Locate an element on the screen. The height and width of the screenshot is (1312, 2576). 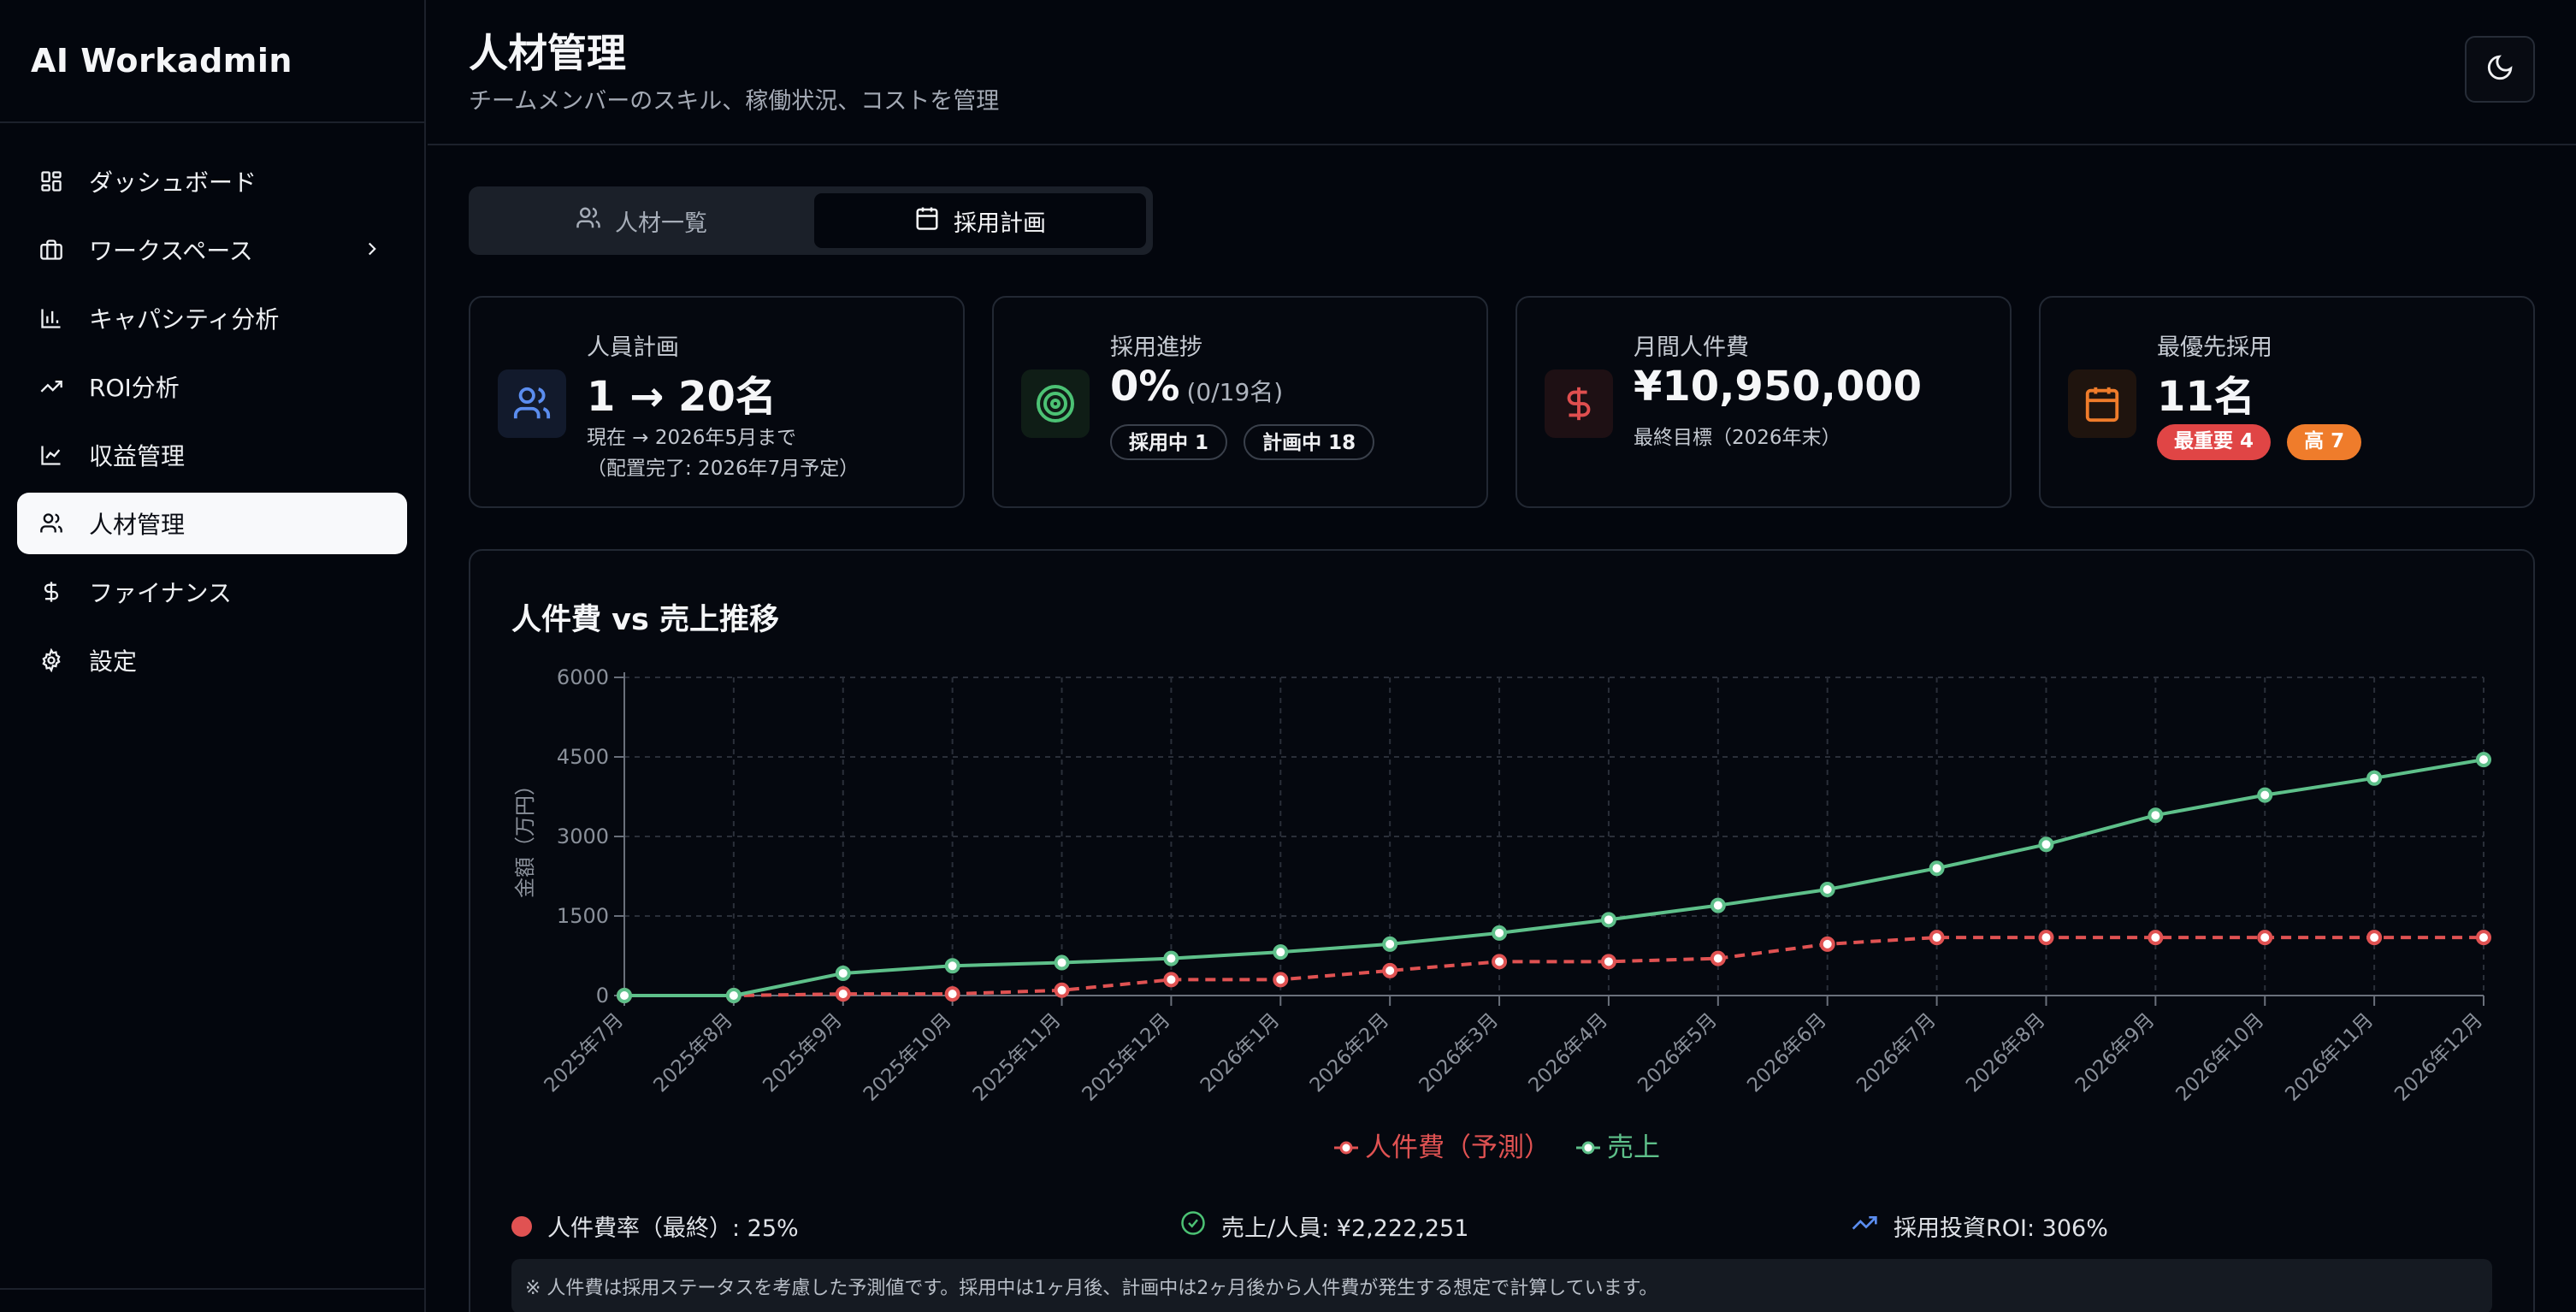
x-tick-label: 2026年7月 is located at coordinates (1896, 1053).